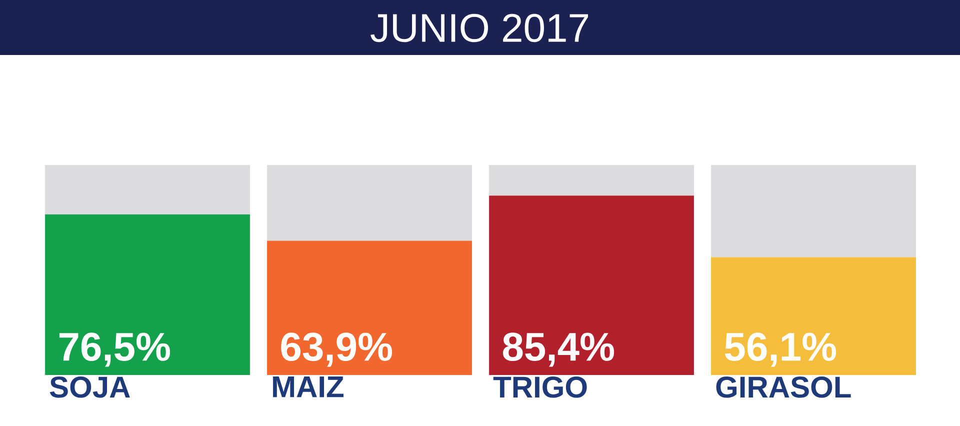  I want to click on x-tick-label: GIRASOL, so click(783, 387).